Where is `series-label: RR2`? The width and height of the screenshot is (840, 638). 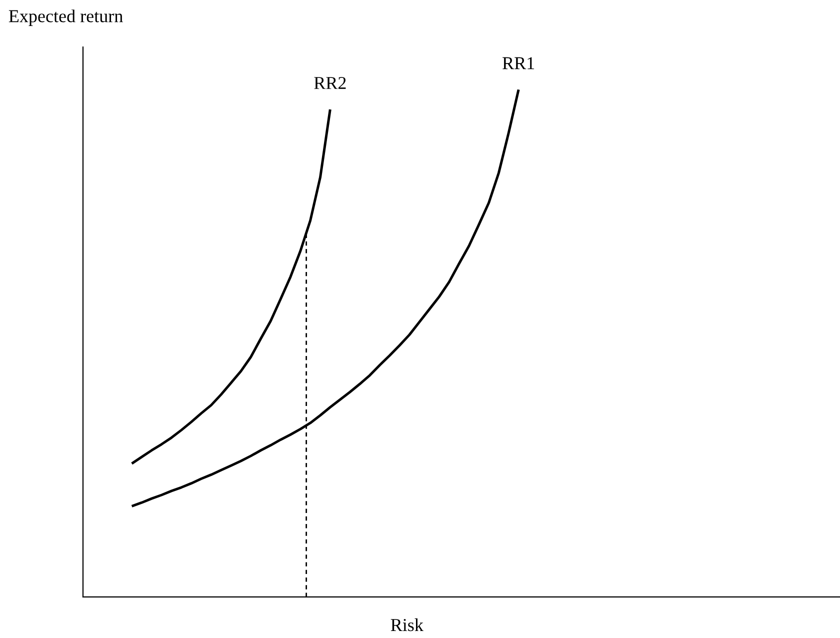 series-label: RR2 is located at coordinates (330, 82).